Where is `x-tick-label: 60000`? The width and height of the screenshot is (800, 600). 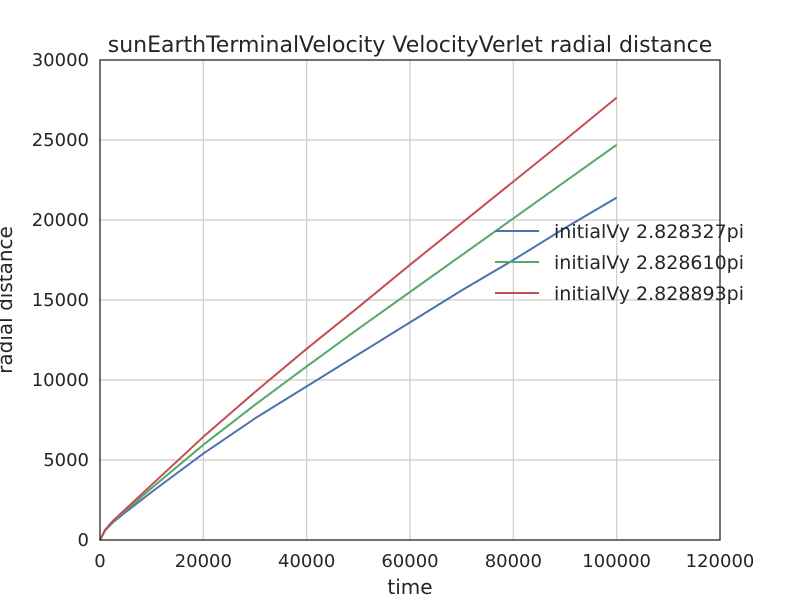 x-tick-label: 60000 is located at coordinates (409, 561).